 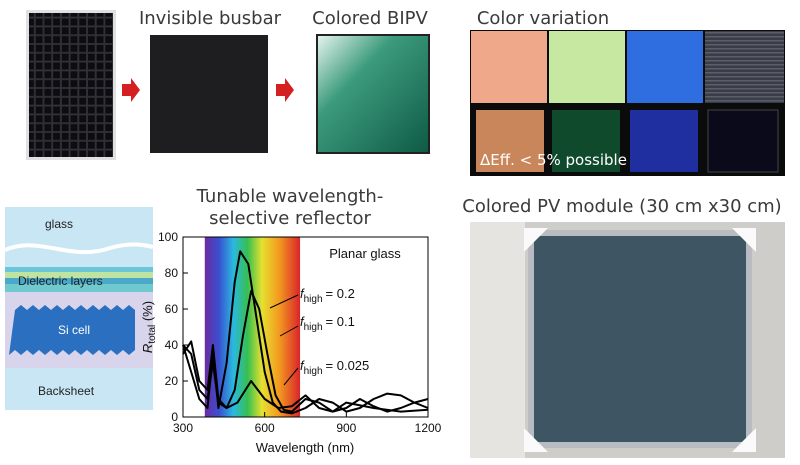 I want to click on glass-layer, so click(x=79, y=237).